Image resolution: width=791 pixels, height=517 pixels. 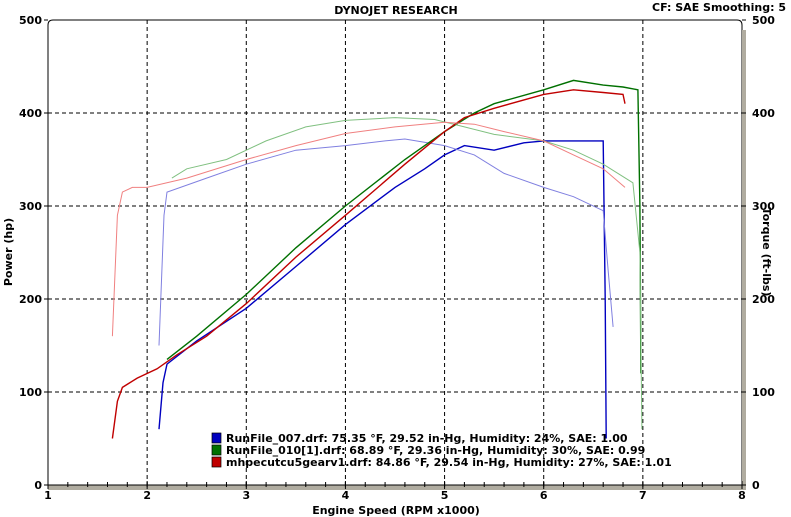 I want to click on y2-tick-label: 400, so click(x=763, y=113).